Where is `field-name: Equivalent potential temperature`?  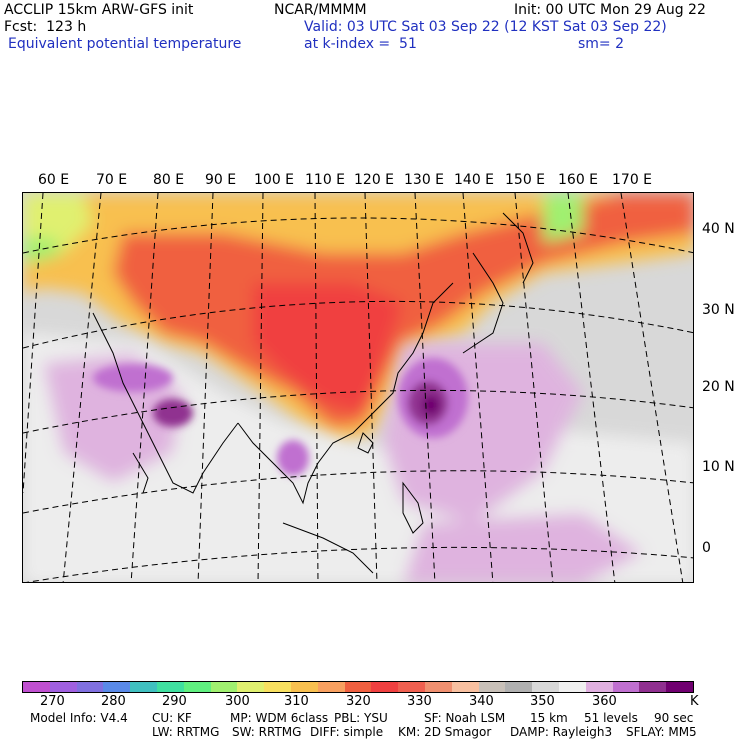
field-name: Equivalent potential temperature is located at coordinates (125, 44).